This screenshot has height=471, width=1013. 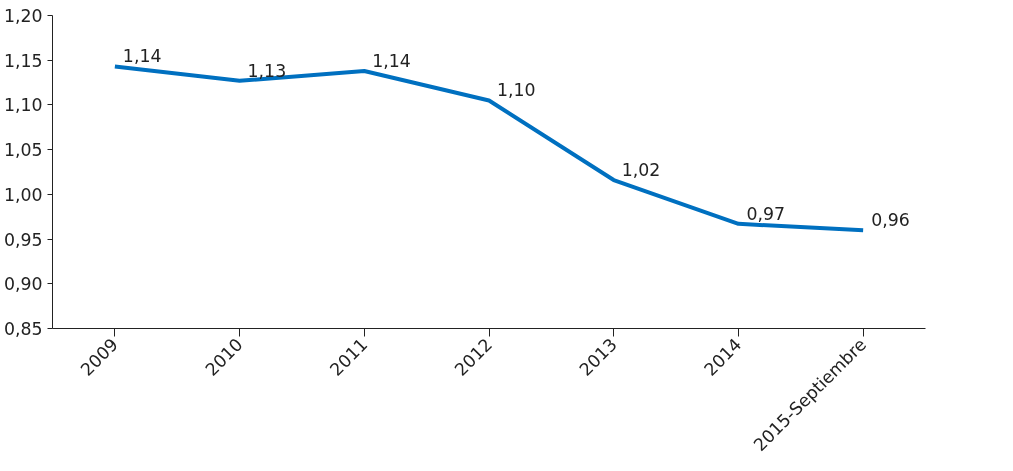 I want to click on y-tick-label: 1,00, so click(x=23, y=194).